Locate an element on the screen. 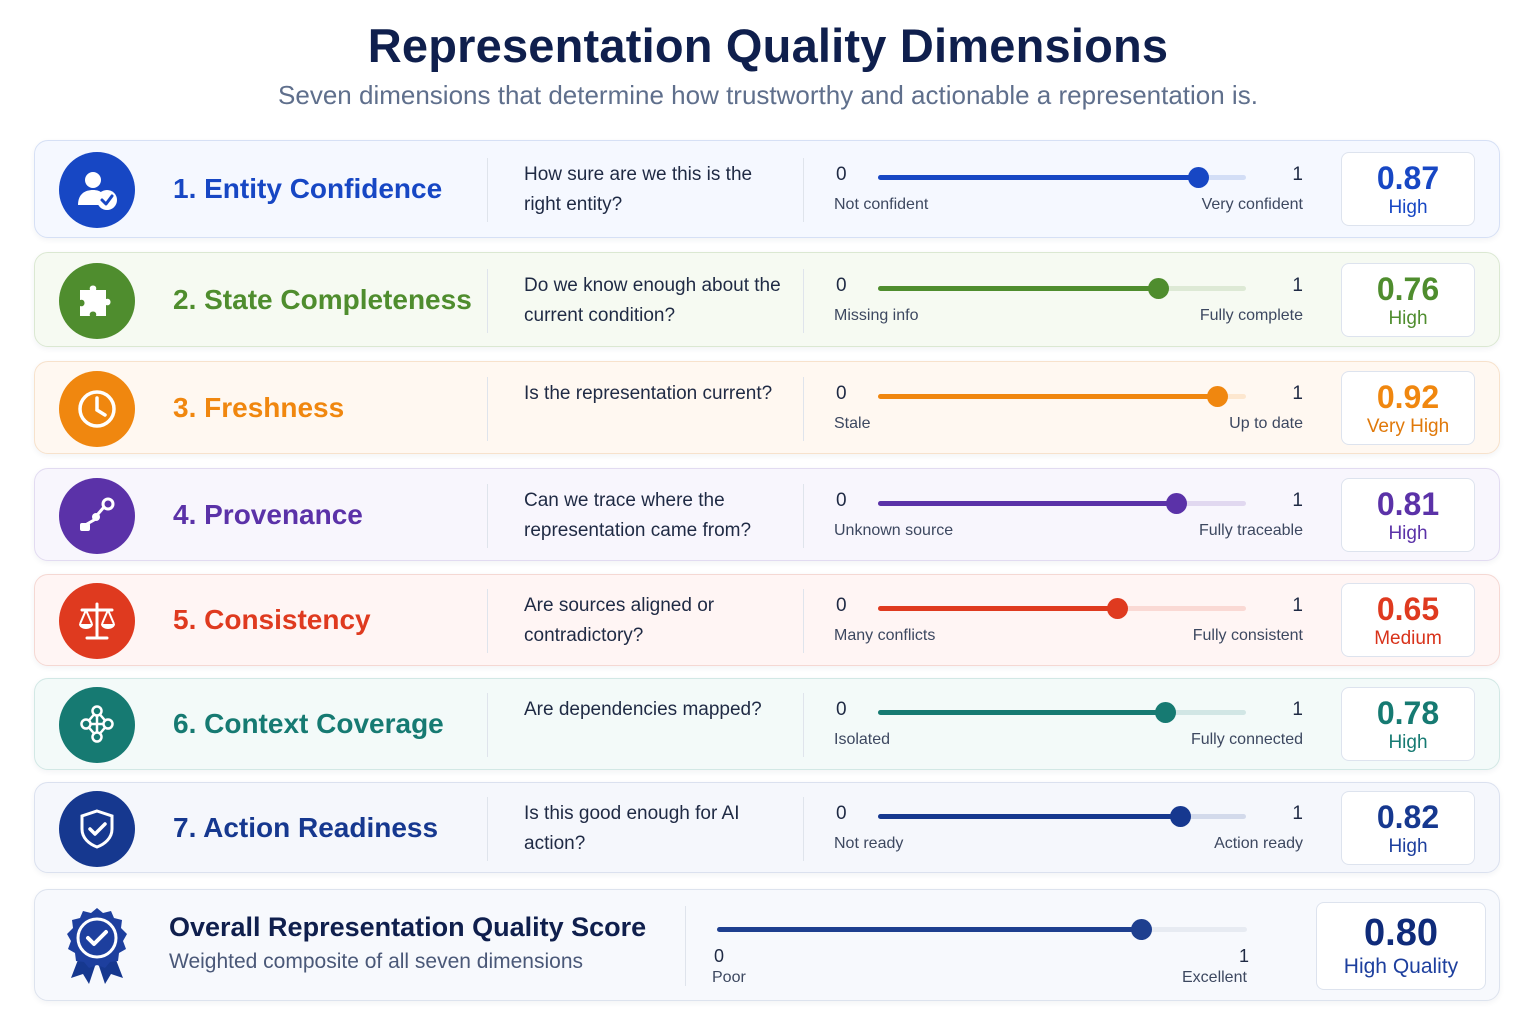  slider-low-label: Not ready is located at coordinates (869, 843).